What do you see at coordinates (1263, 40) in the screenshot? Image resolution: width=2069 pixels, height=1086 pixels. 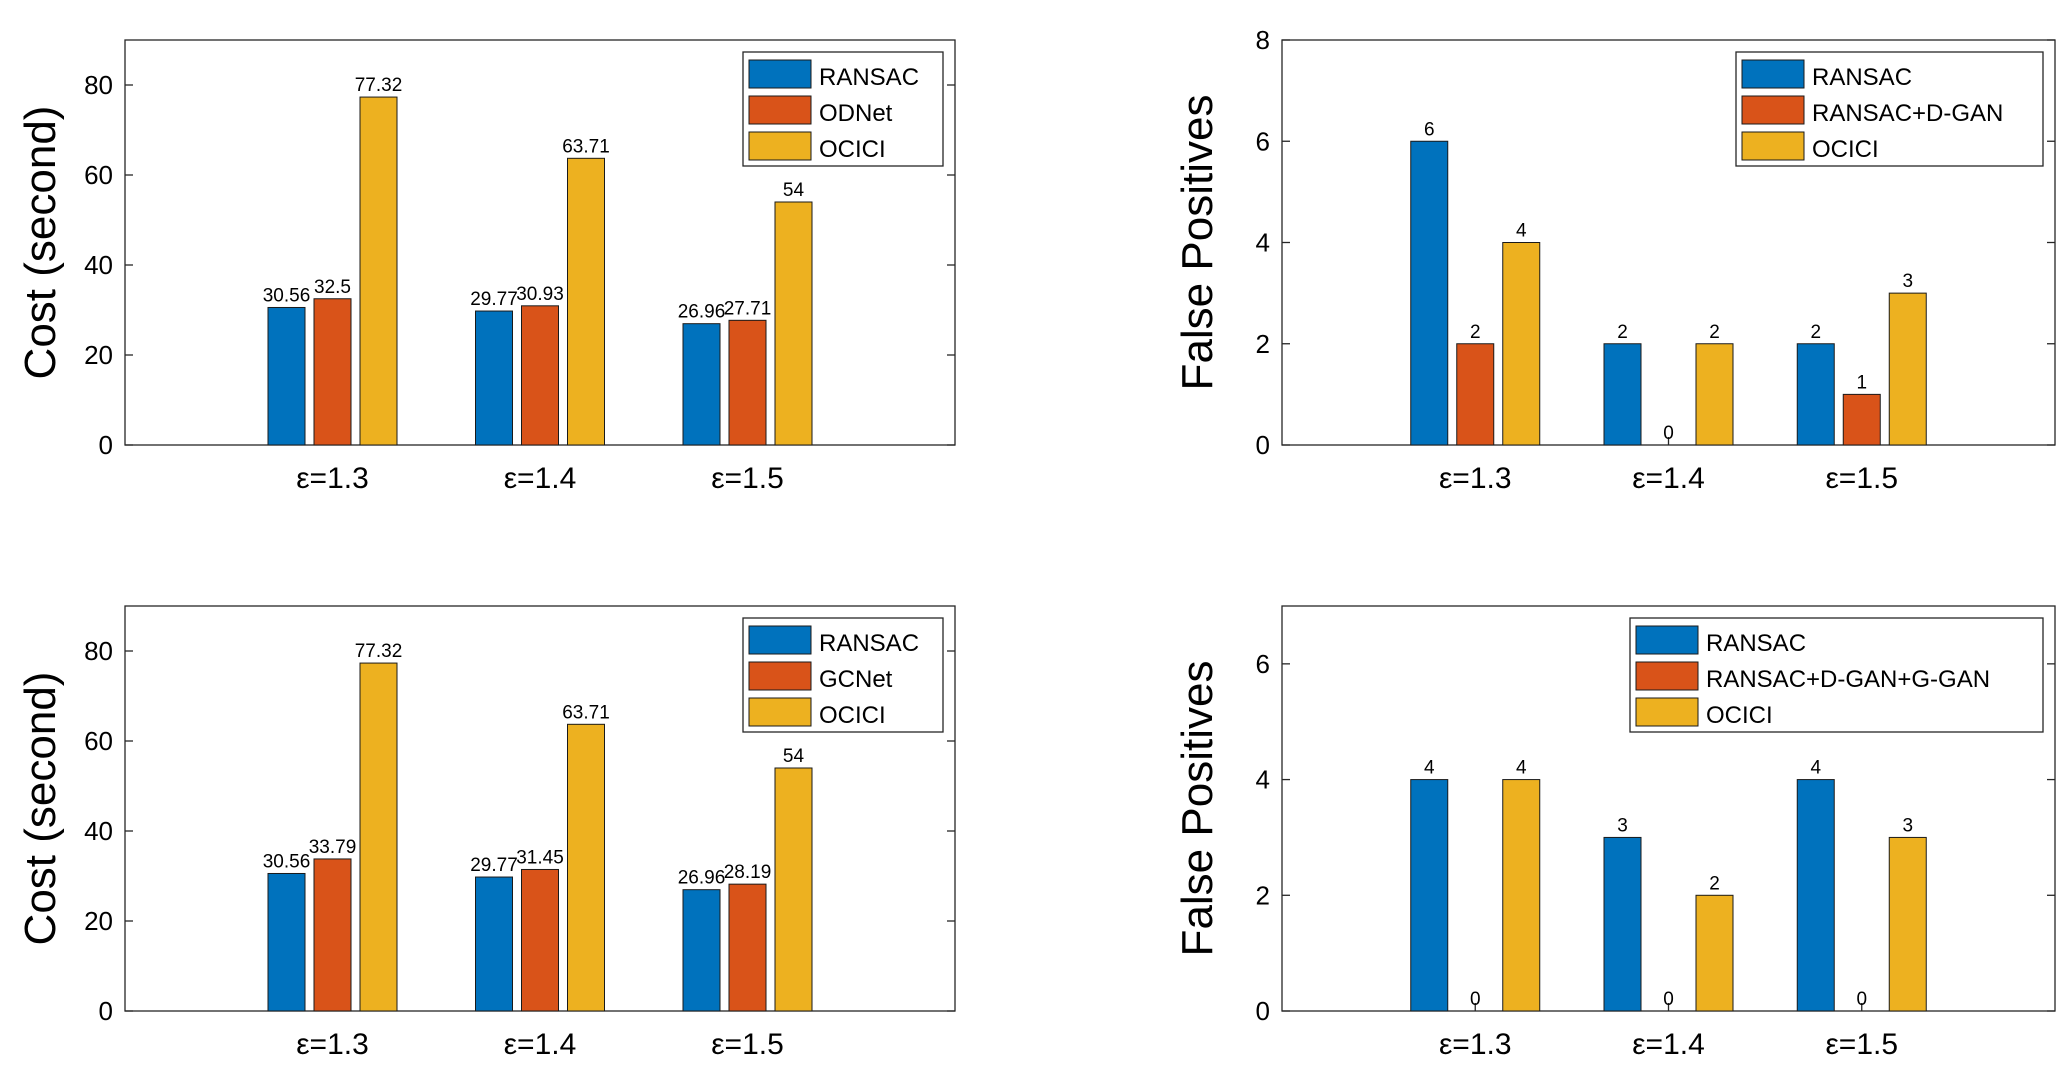 I see `y-tick-label: 8` at bounding box center [1263, 40].